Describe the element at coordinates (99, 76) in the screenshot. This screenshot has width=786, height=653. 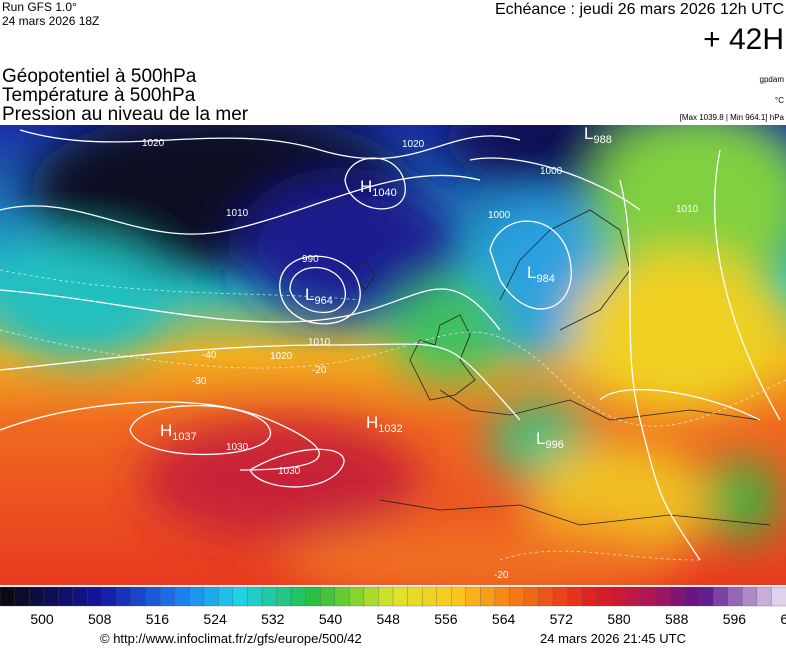
I see `field-label: Géopotentiel à 500hPa` at that location.